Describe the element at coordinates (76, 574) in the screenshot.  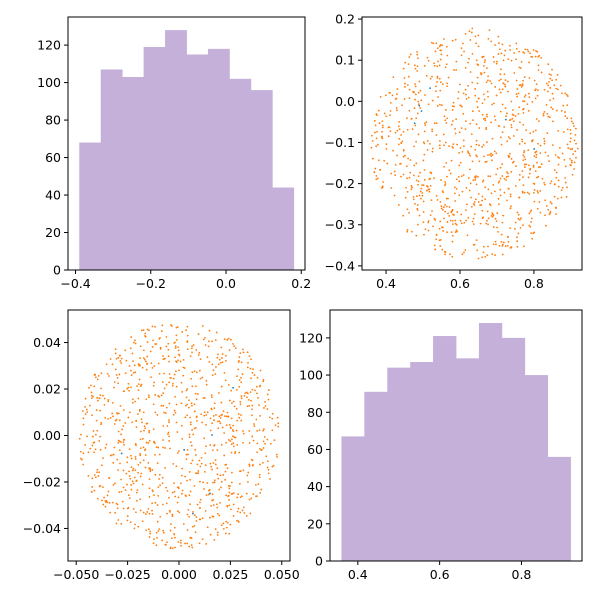
I see `x-tick-label: −0.050` at that location.